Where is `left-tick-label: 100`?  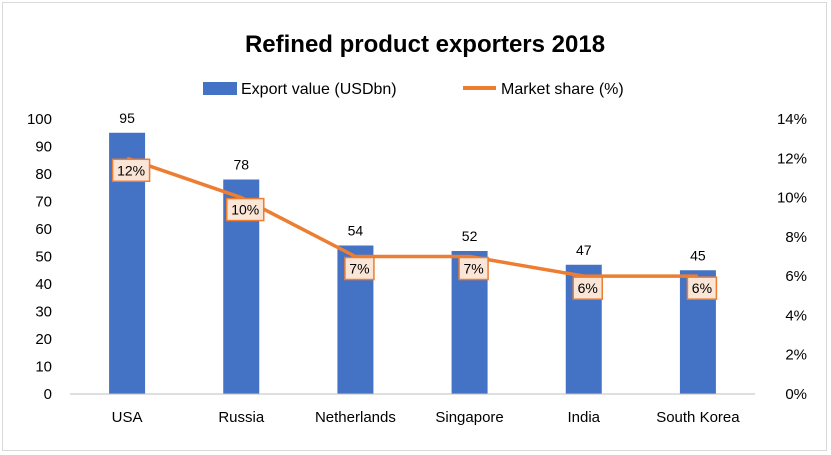
left-tick-label: 100 is located at coordinates (39, 119).